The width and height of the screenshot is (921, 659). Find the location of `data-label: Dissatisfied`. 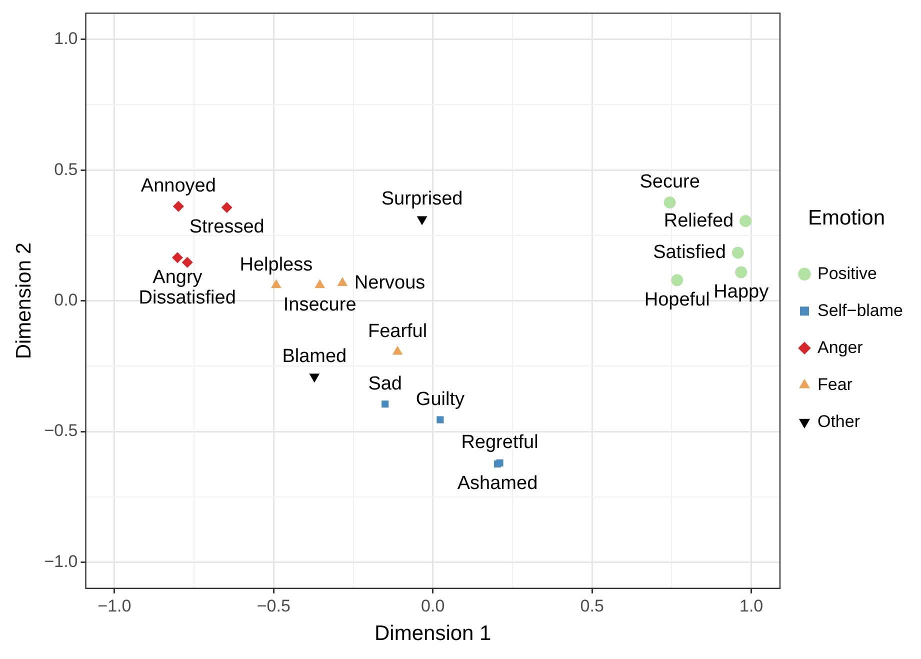

data-label: Dissatisfied is located at coordinates (187, 298).